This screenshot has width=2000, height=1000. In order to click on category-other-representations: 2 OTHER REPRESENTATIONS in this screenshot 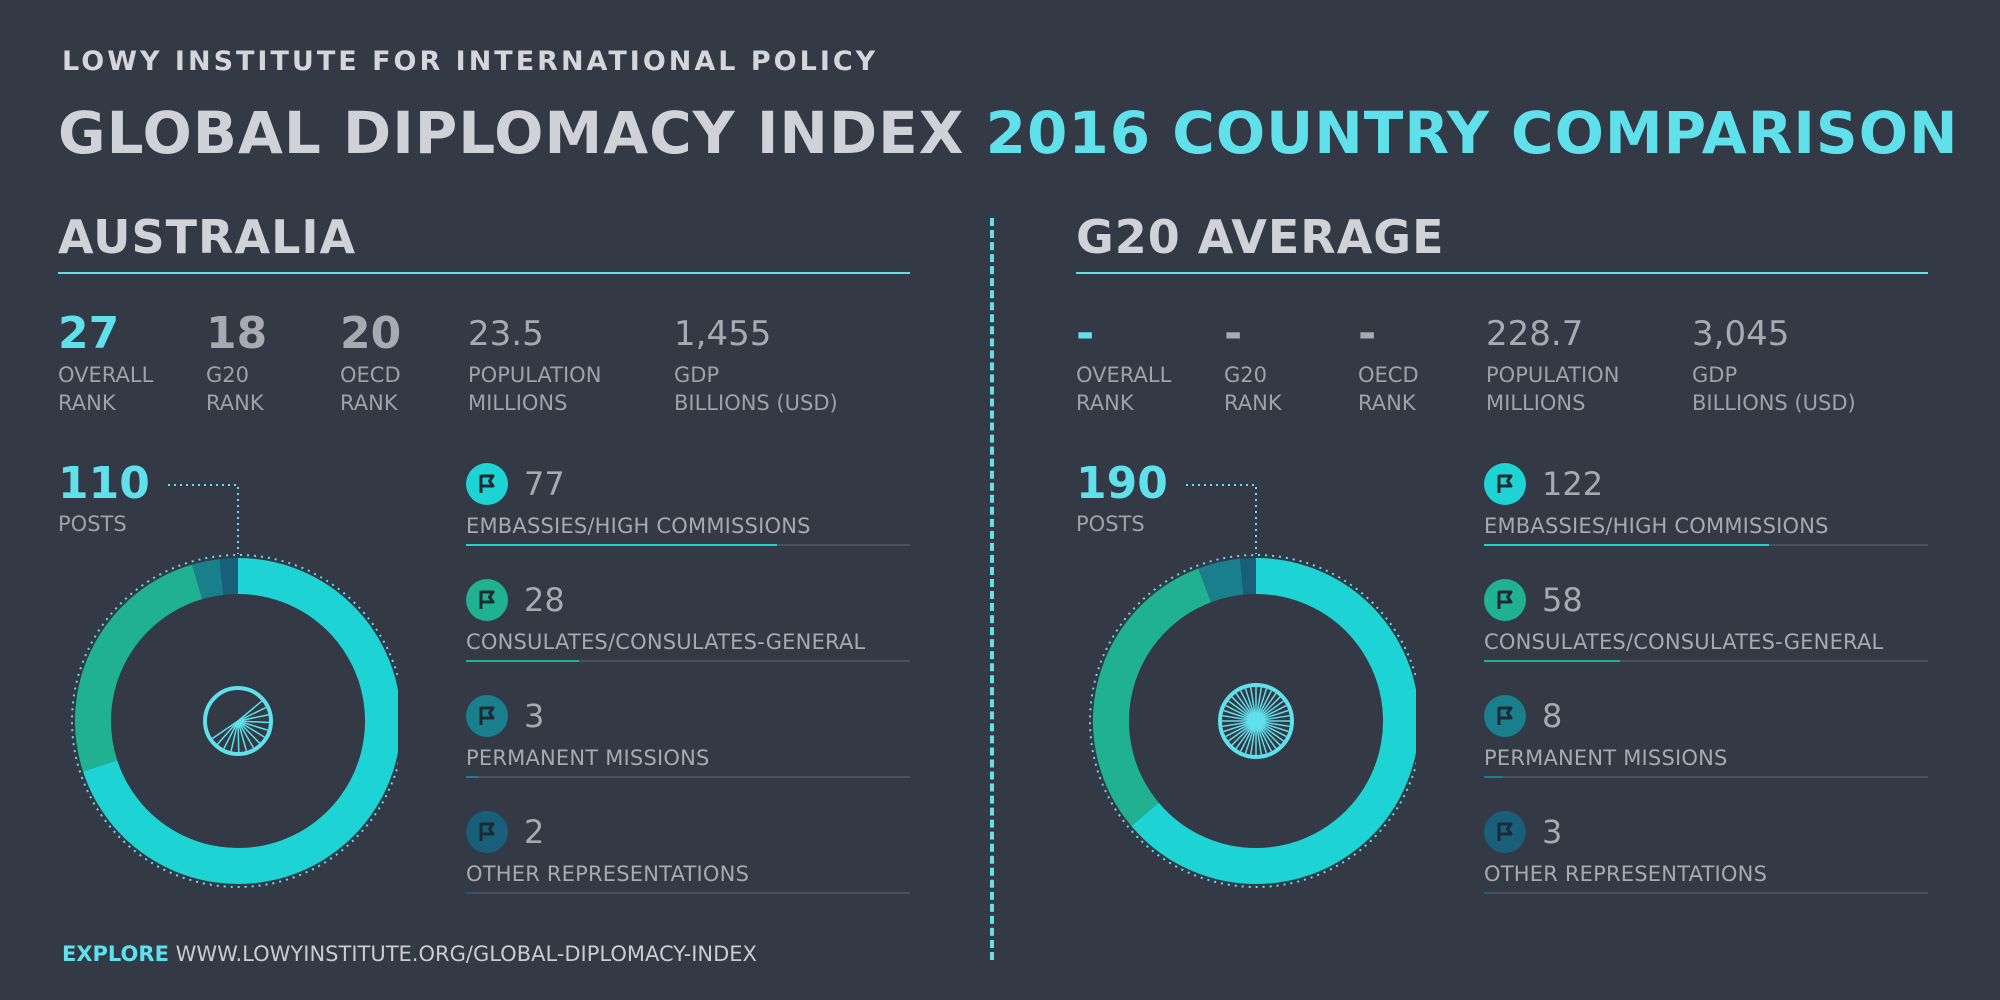, I will do `click(688, 852)`.